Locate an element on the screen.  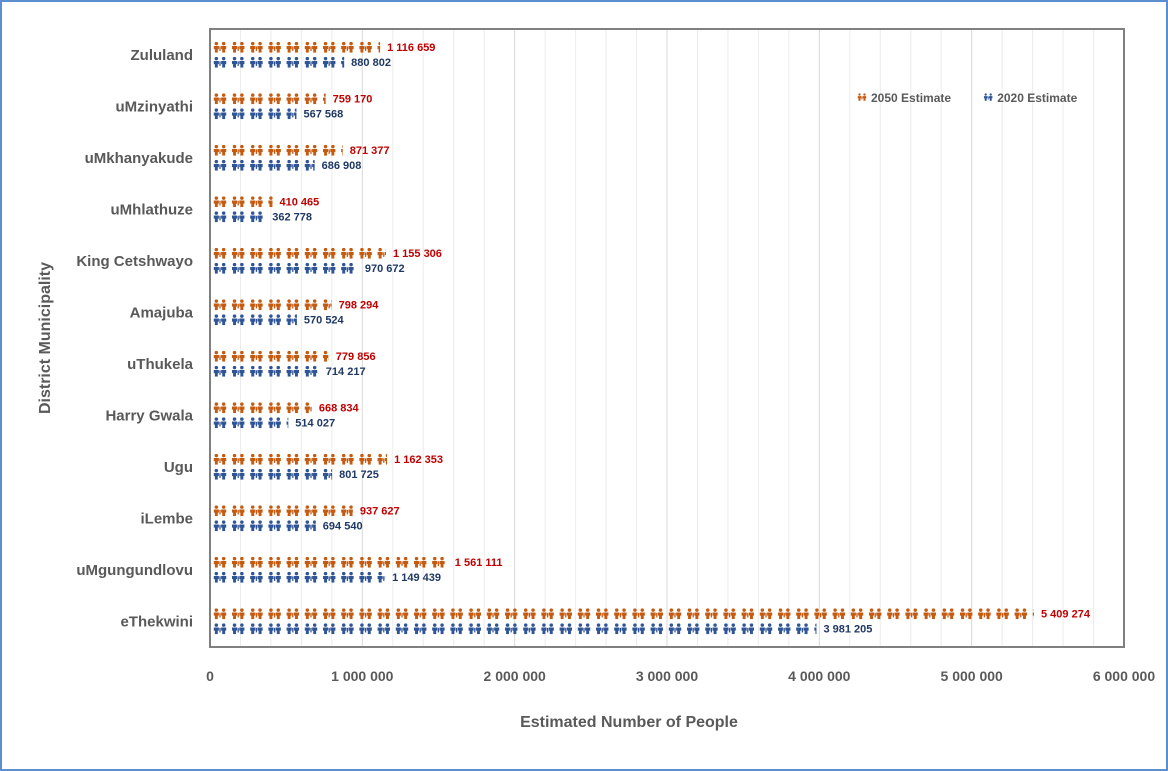
data-label-2020: 1 149 439 is located at coordinates (416, 578).